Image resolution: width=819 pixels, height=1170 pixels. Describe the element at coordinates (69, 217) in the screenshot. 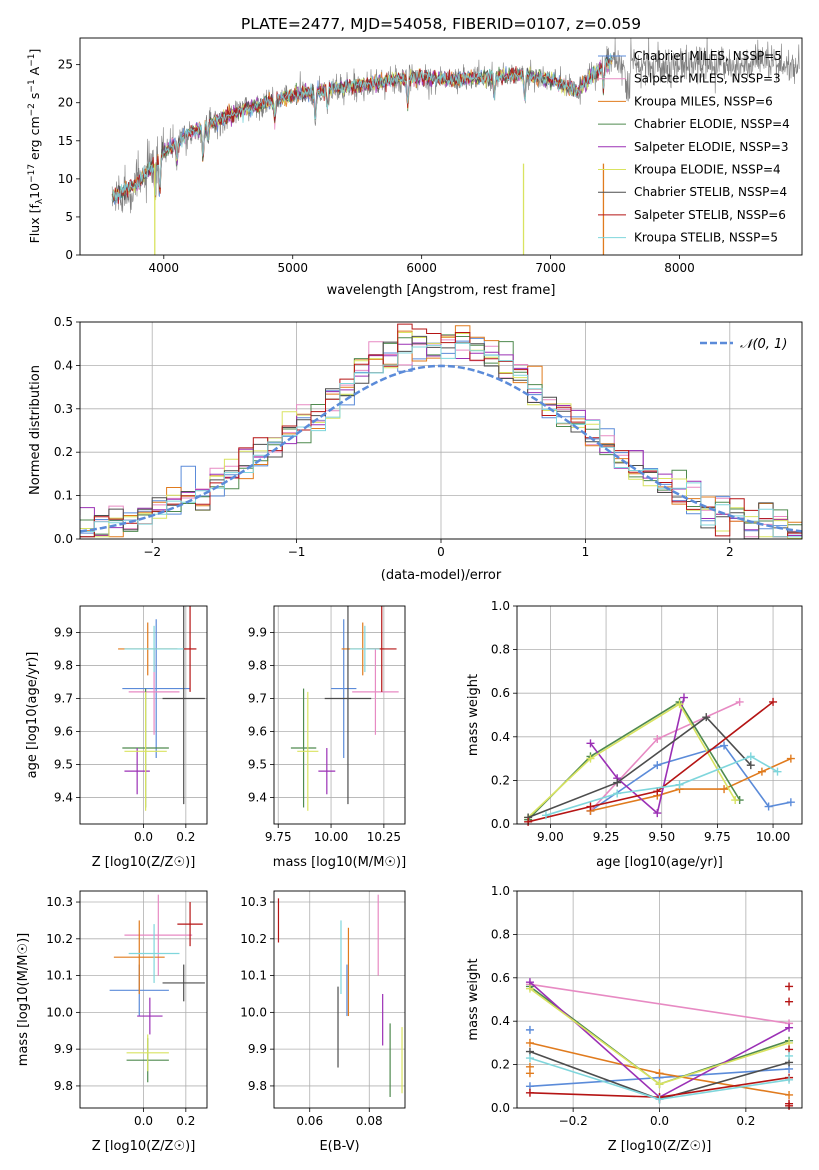

I see `y-tick-label: 5` at that location.